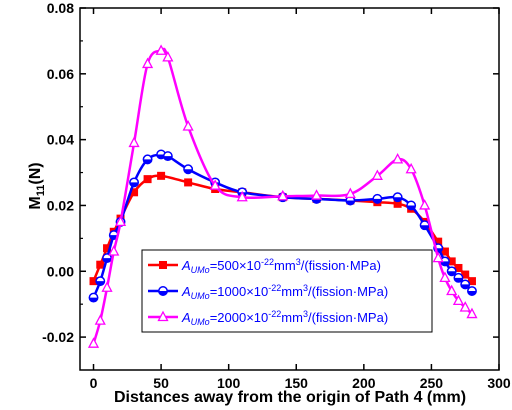  What do you see at coordinates (161, 383) in the screenshot?
I see `x-tick-label: 50` at bounding box center [161, 383].